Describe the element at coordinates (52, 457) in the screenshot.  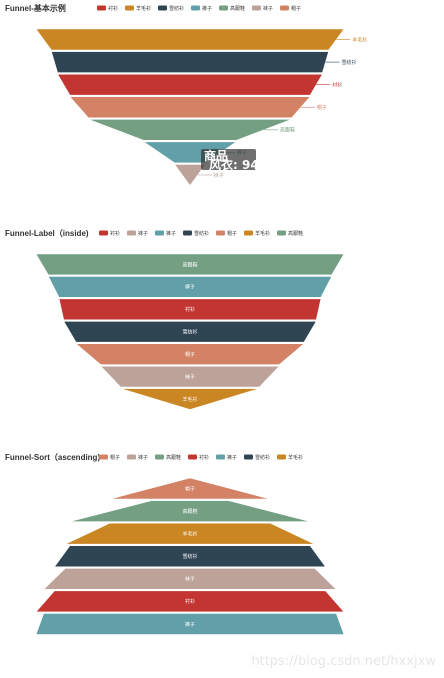
I see `chart-title: Funnel-Sort（ascending)` at that location.